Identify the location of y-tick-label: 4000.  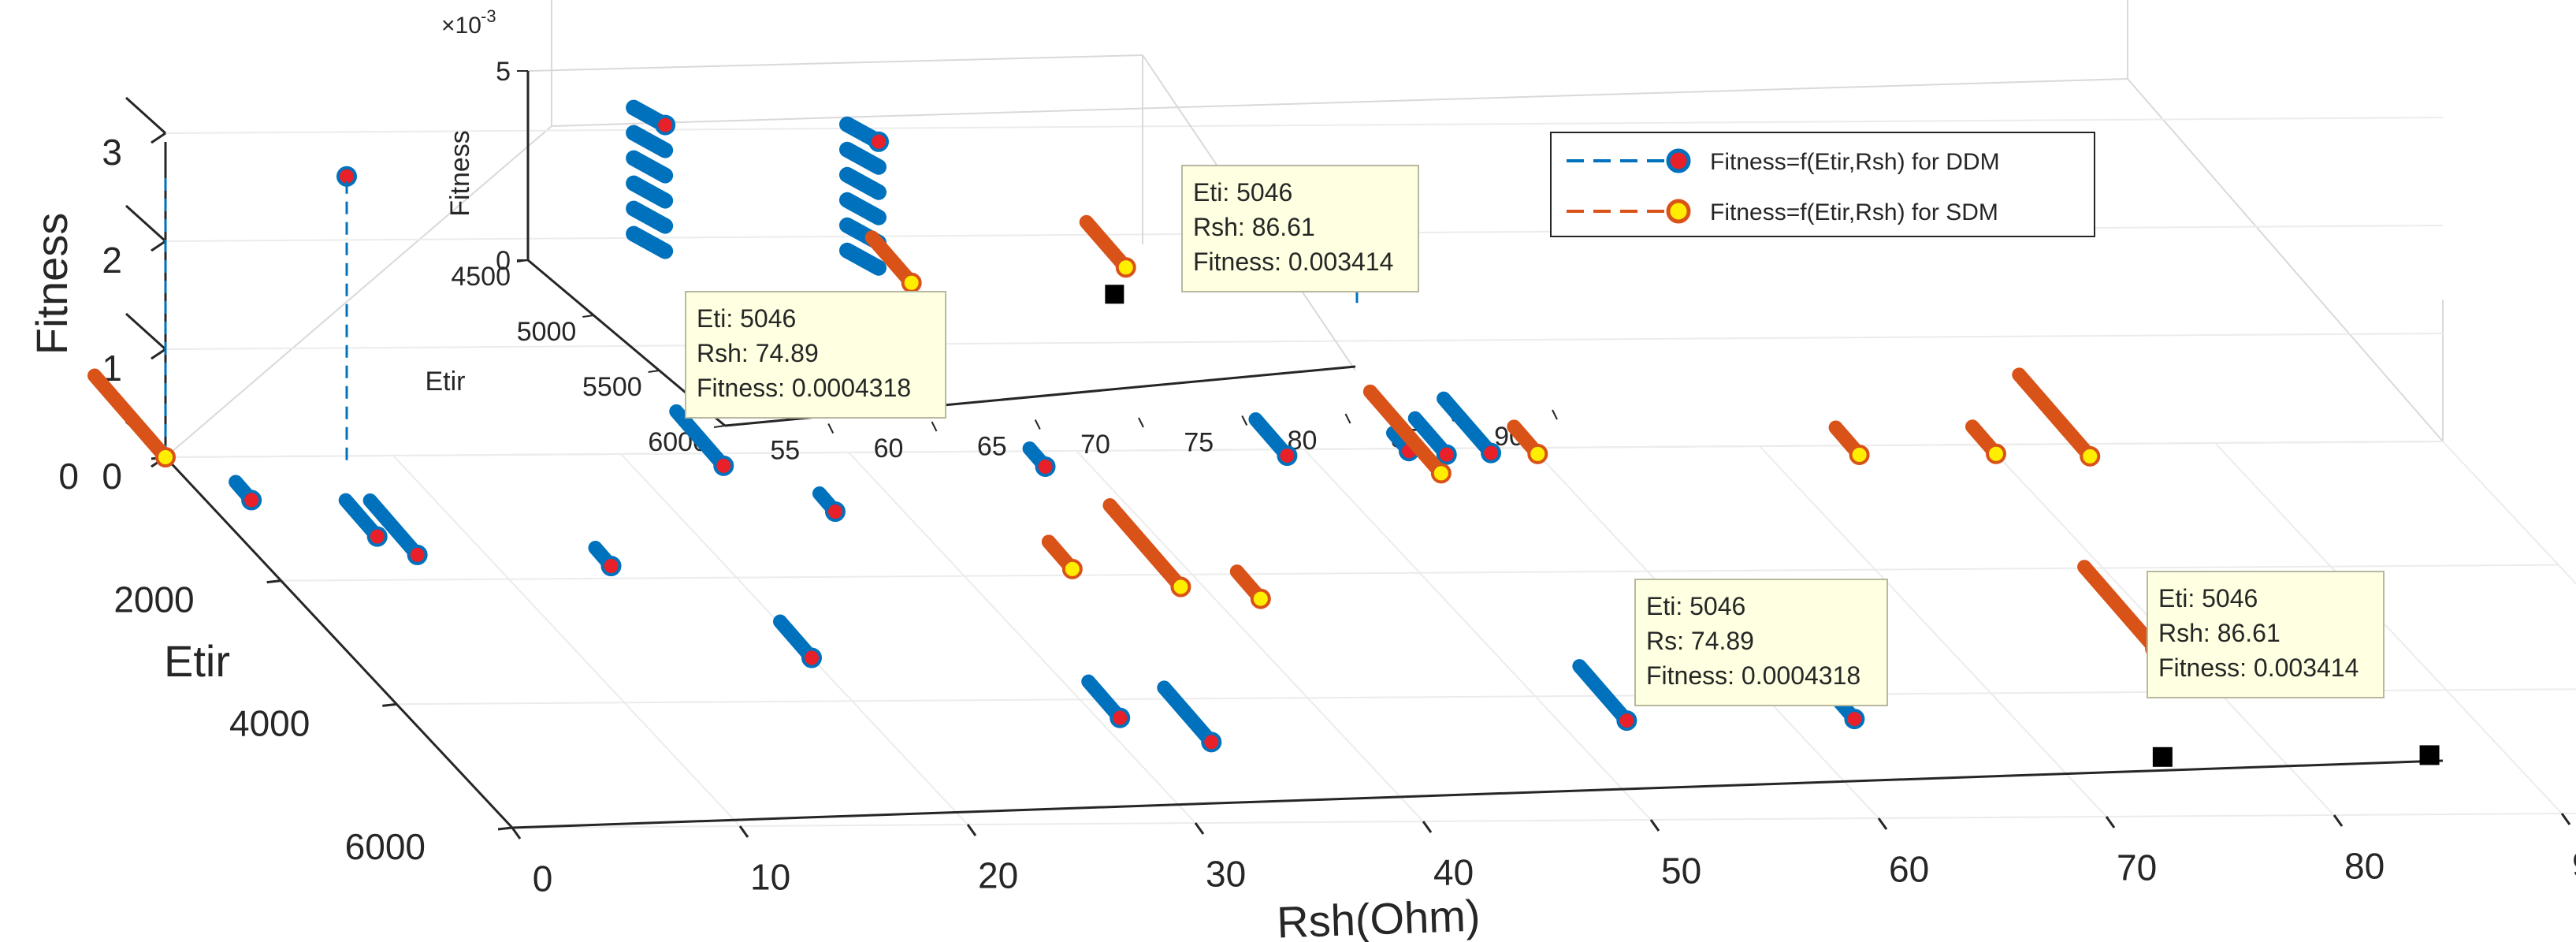
(269, 722).